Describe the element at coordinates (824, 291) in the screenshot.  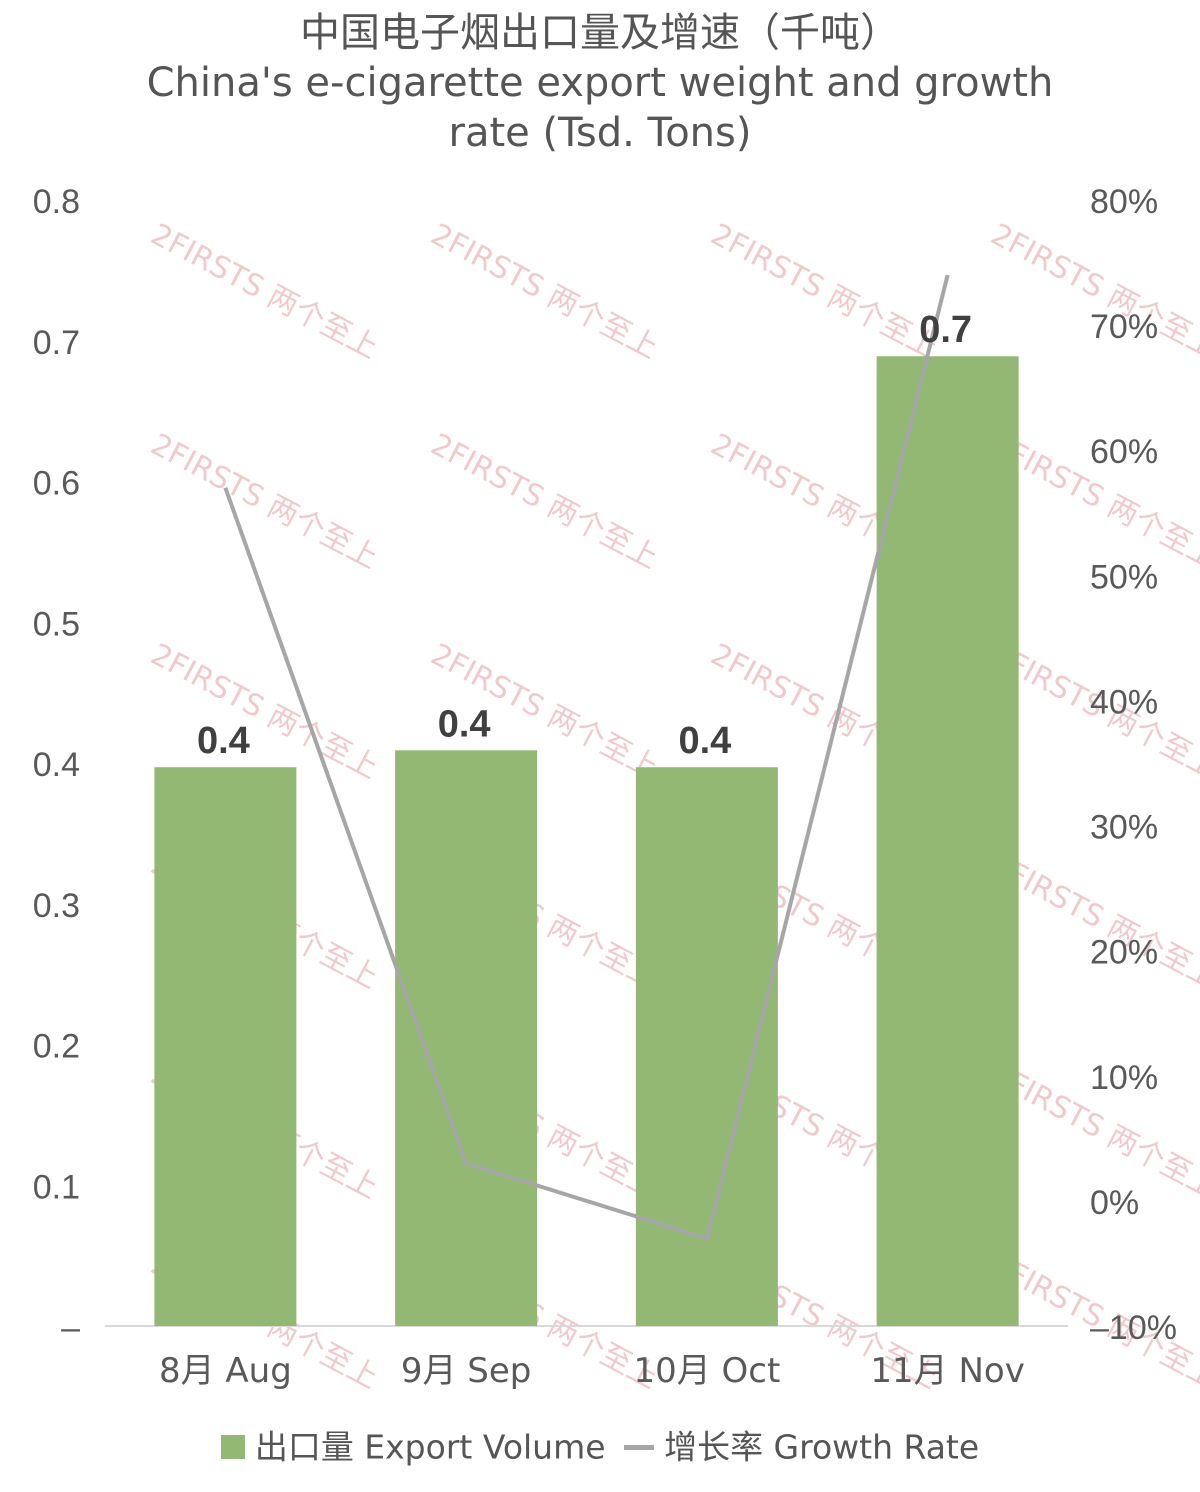
I see `watermark-2: 2FIRSTS 两个至上` at that location.